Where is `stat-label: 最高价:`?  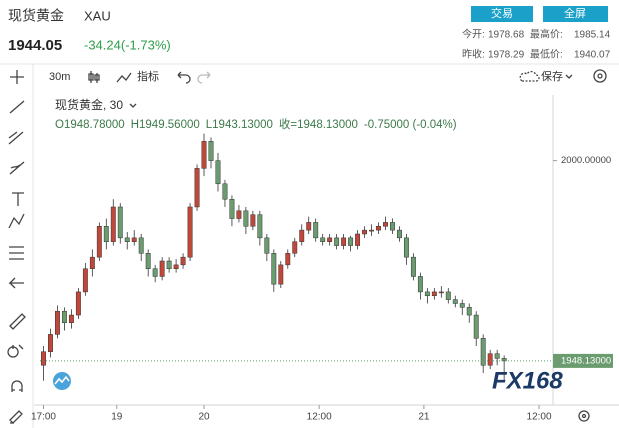 stat-label: 最高价: is located at coordinates (546, 34).